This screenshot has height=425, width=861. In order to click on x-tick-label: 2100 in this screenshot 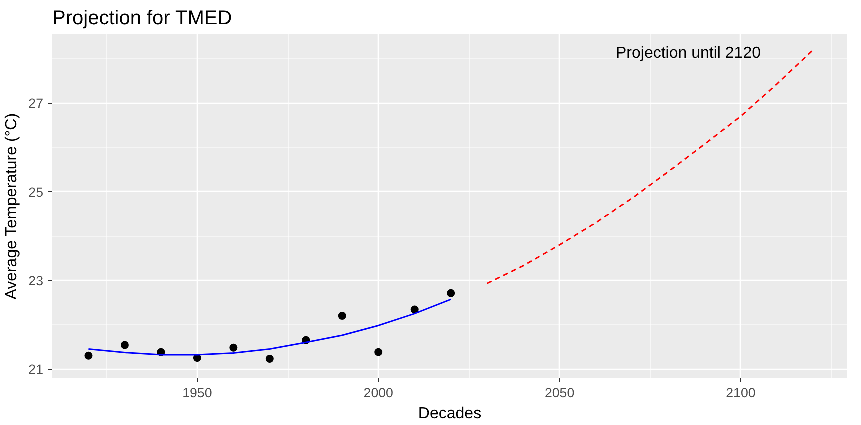, I will do `click(741, 393)`.